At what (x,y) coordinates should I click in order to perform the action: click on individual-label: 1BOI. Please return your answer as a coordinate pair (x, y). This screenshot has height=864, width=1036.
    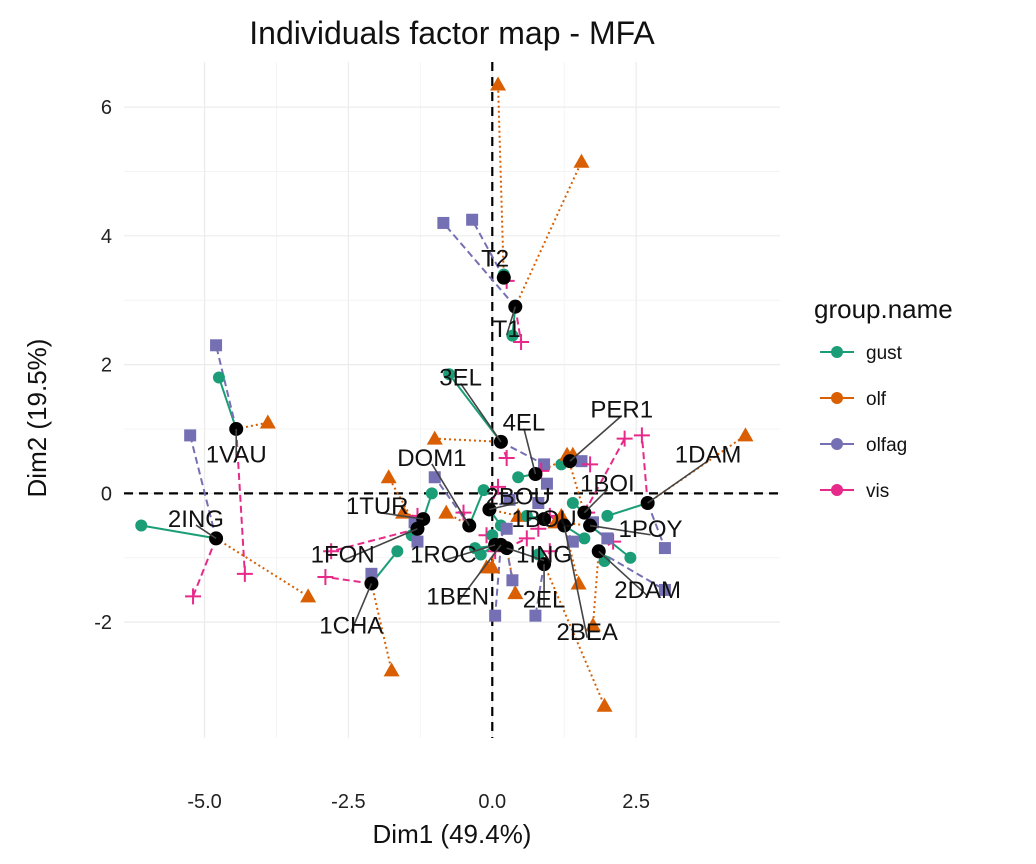
    Looking at the image, I should click on (607, 484).